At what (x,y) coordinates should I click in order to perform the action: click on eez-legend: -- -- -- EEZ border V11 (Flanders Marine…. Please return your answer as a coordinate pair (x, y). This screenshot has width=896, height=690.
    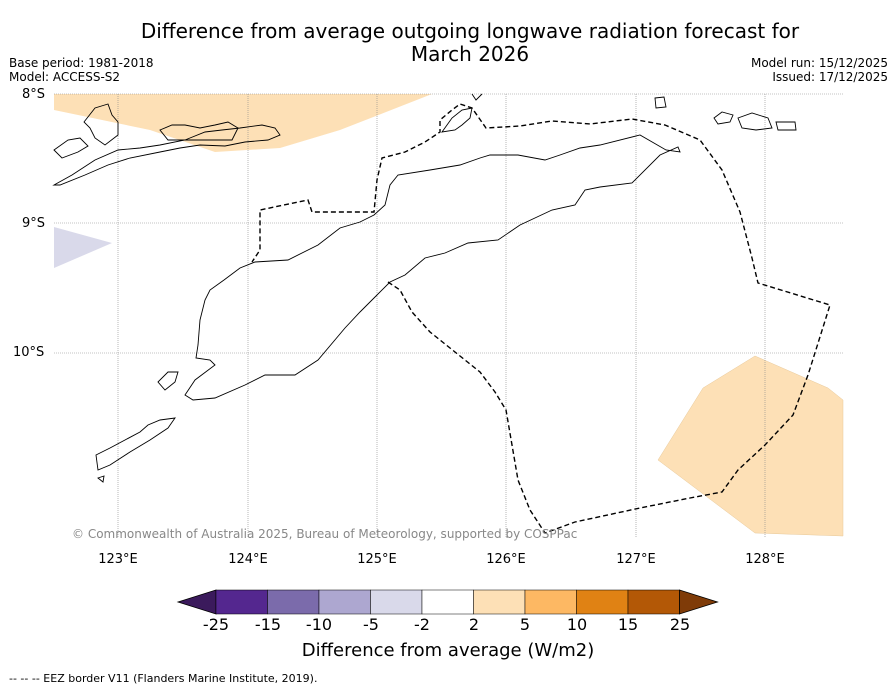
    Looking at the image, I should click on (163, 678).